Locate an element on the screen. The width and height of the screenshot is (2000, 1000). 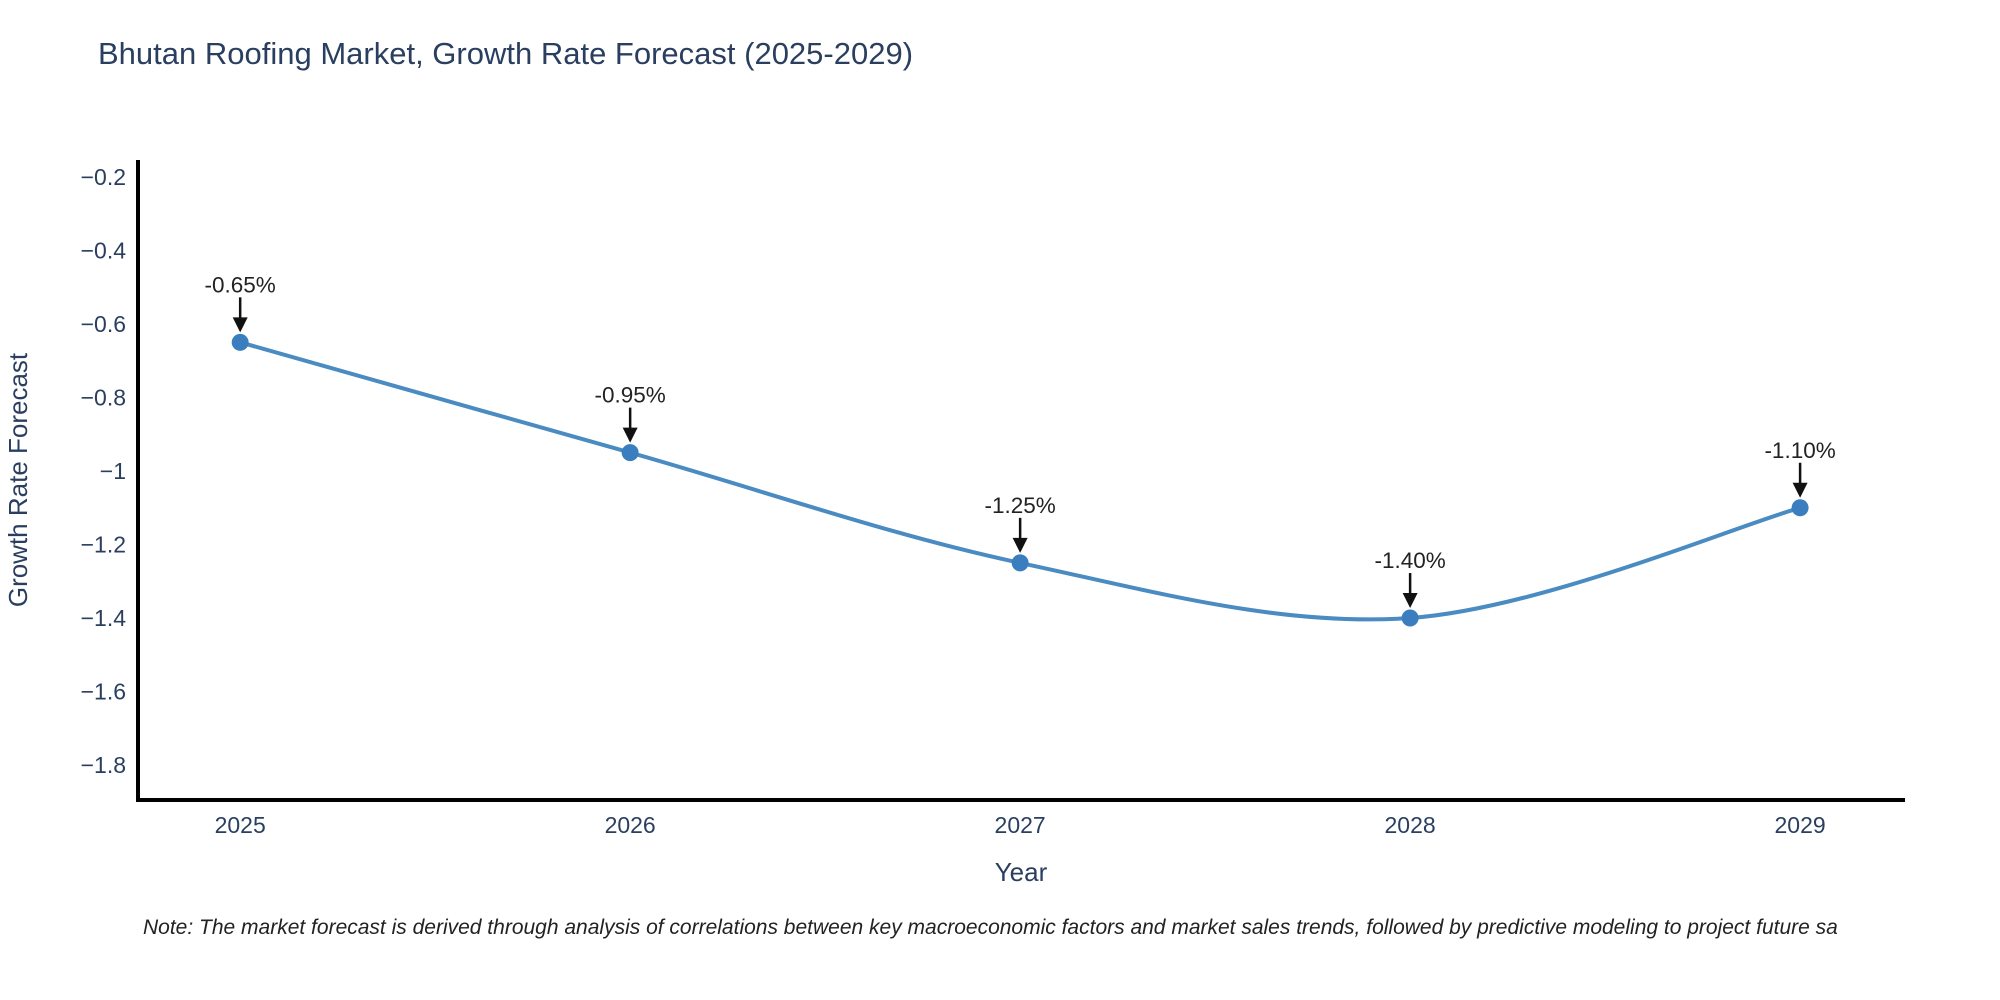
y-axis-title: Growth Rate Forecast is located at coordinates (18, 479).